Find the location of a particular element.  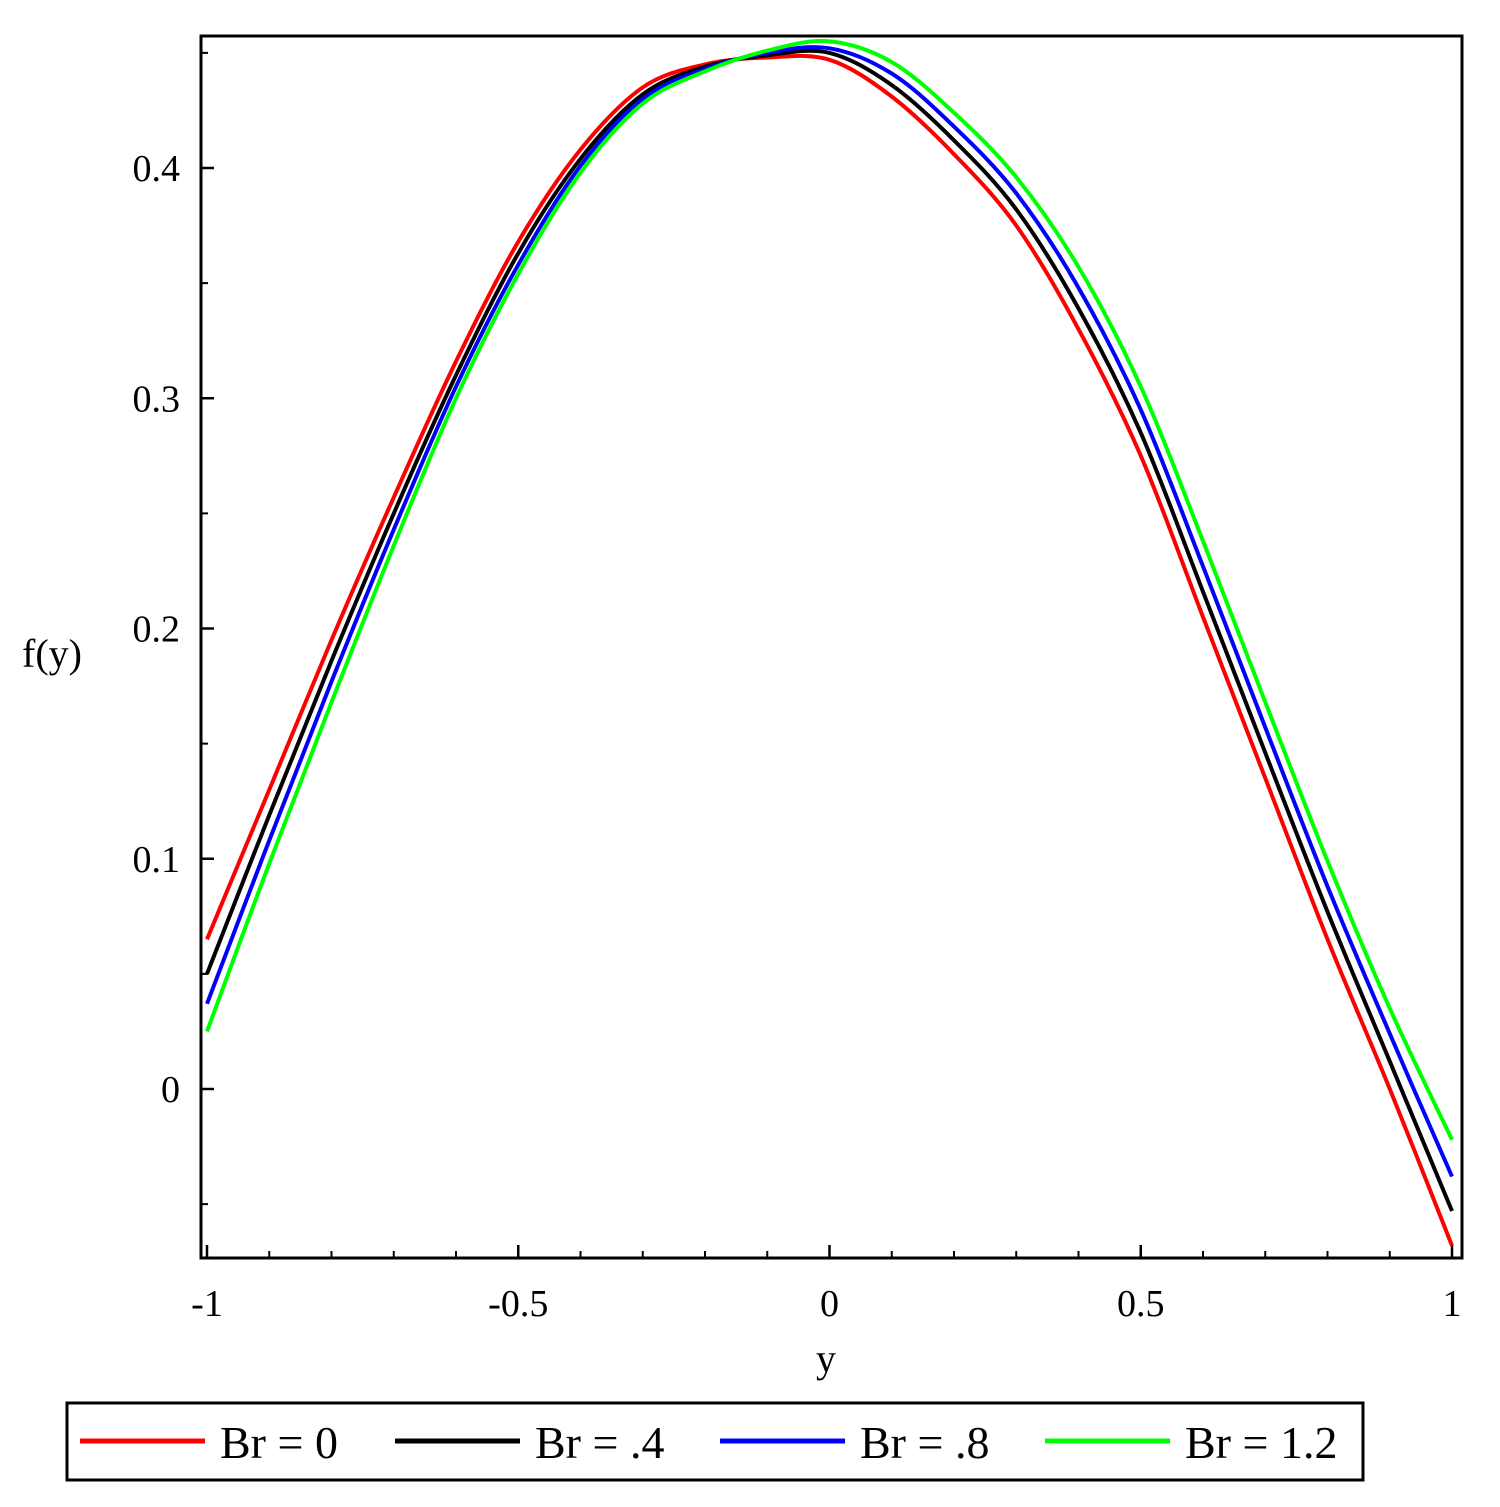

x-tick-label: 1 is located at coordinates (1452, 1304).